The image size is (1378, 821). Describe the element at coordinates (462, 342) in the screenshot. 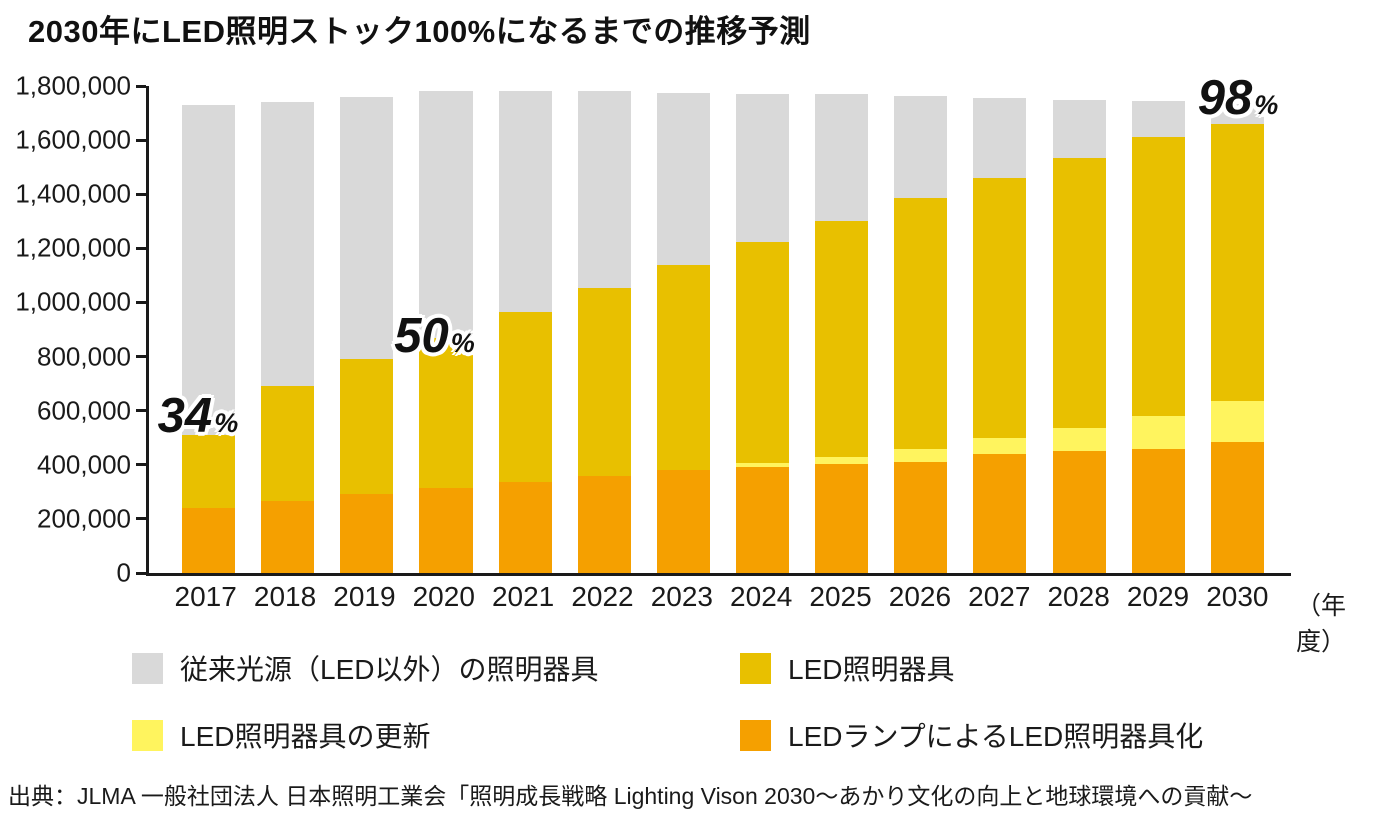

I see `annotation-percent-sign: %` at that location.